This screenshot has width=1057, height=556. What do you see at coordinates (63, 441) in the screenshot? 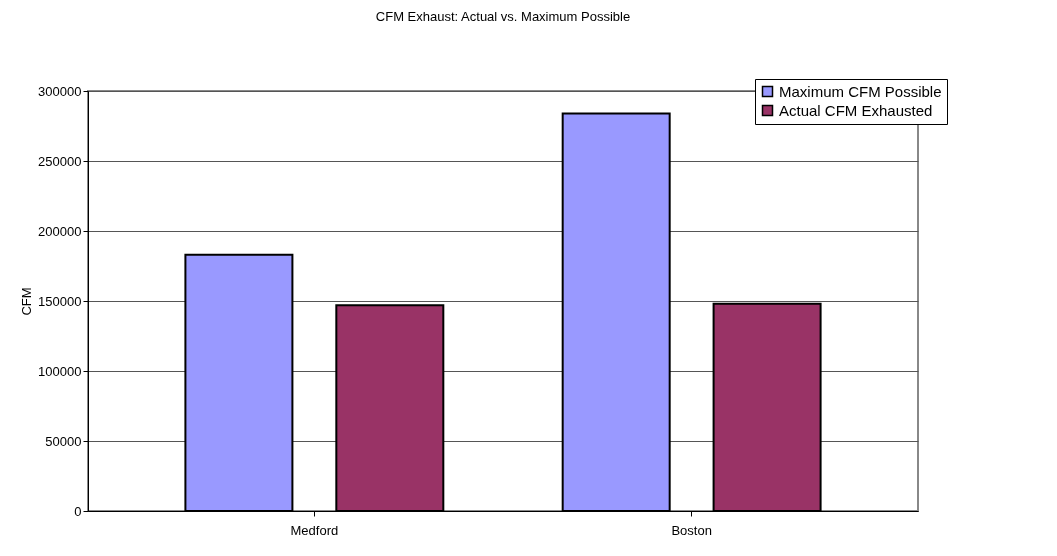
I see `y-tick-label: 50000` at bounding box center [63, 441].